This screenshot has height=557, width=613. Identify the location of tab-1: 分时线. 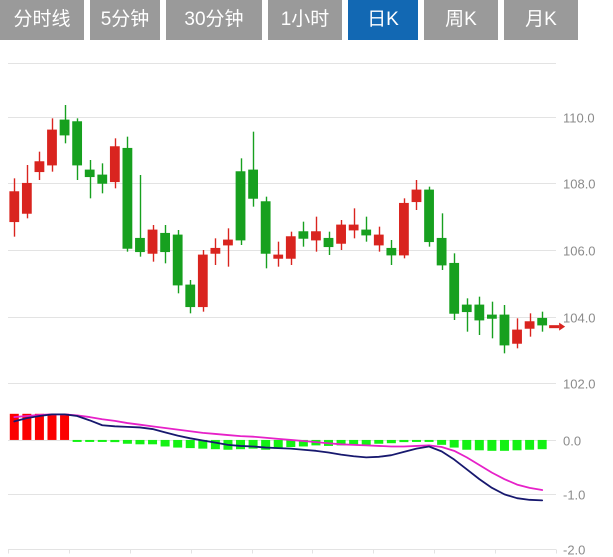
(42, 20).